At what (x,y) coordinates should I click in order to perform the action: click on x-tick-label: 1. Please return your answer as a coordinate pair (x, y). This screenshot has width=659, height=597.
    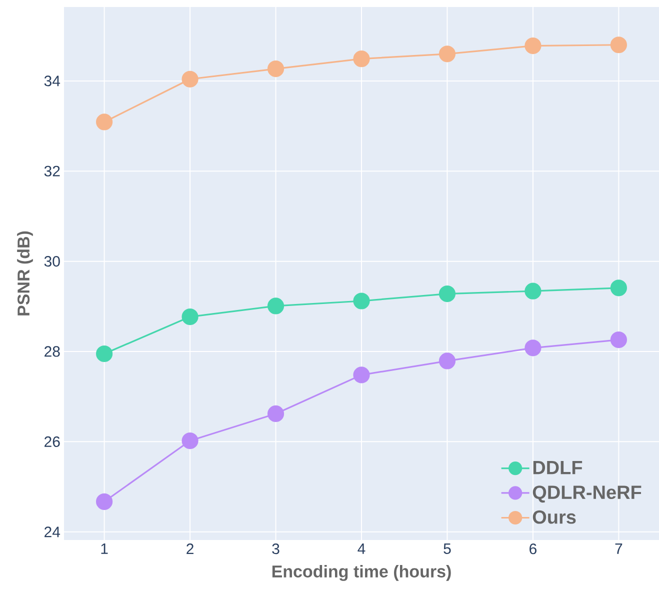
    Looking at the image, I should click on (104, 549).